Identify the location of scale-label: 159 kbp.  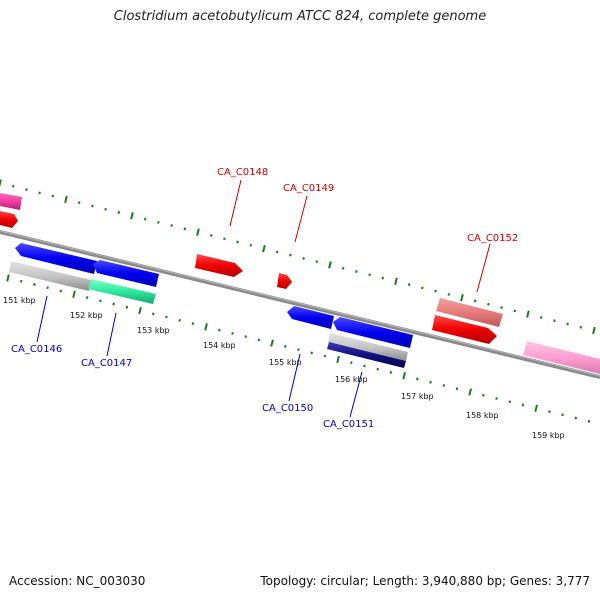
(548, 435).